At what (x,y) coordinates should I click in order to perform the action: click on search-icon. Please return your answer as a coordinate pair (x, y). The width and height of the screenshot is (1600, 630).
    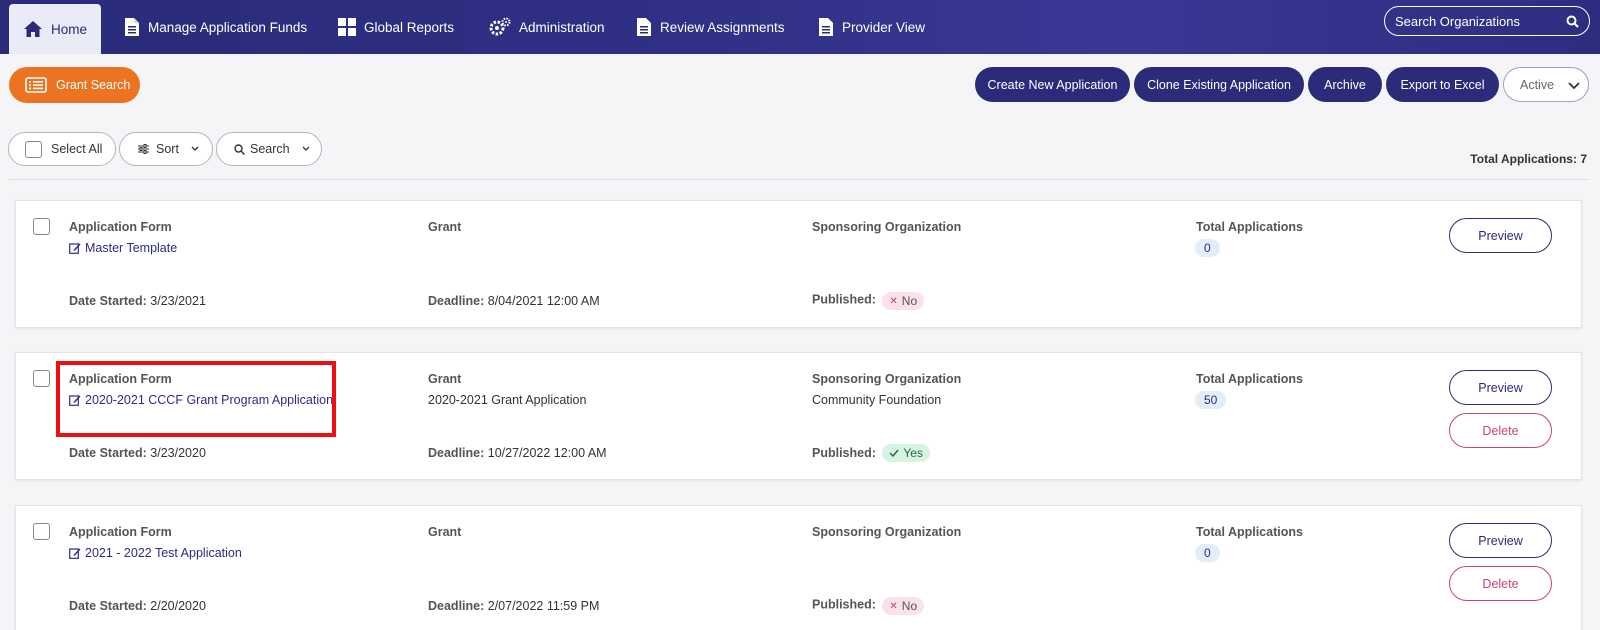
    Looking at the image, I should click on (1572, 21).